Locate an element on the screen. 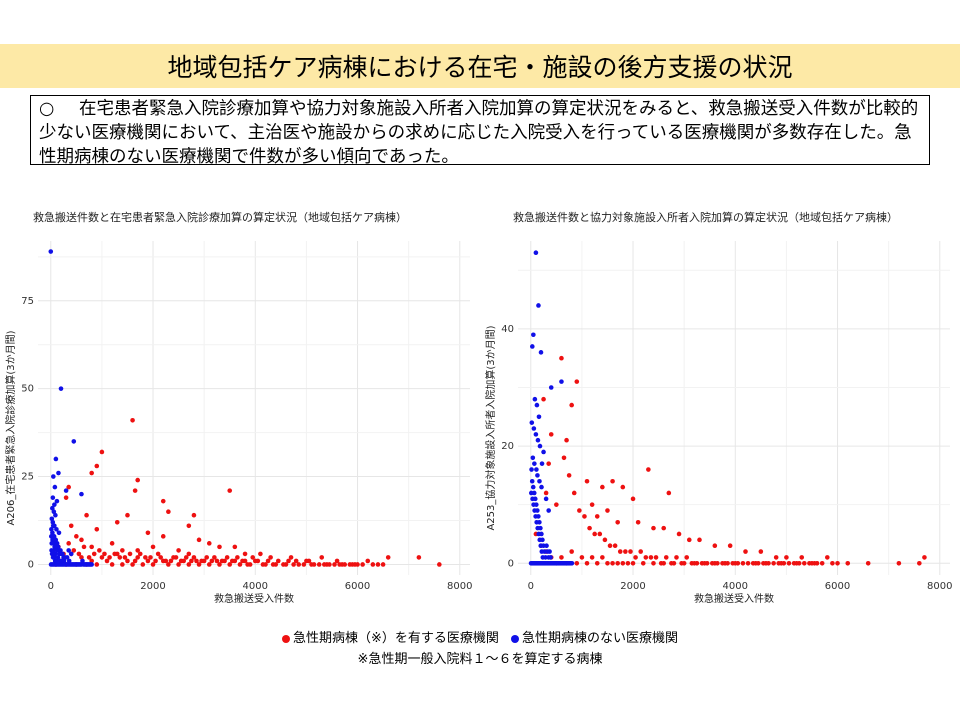  y-tick-label: 20 is located at coordinates (507, 446).